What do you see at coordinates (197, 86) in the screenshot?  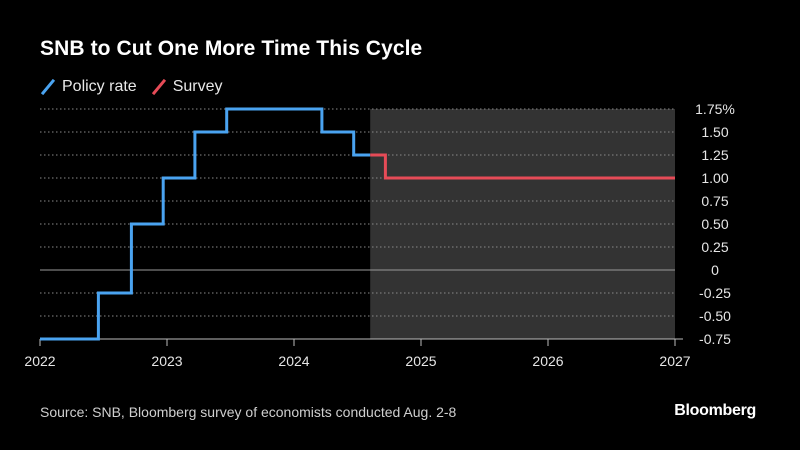 I see `legend-label-survey: Survey` at bounding box center [197, 86].